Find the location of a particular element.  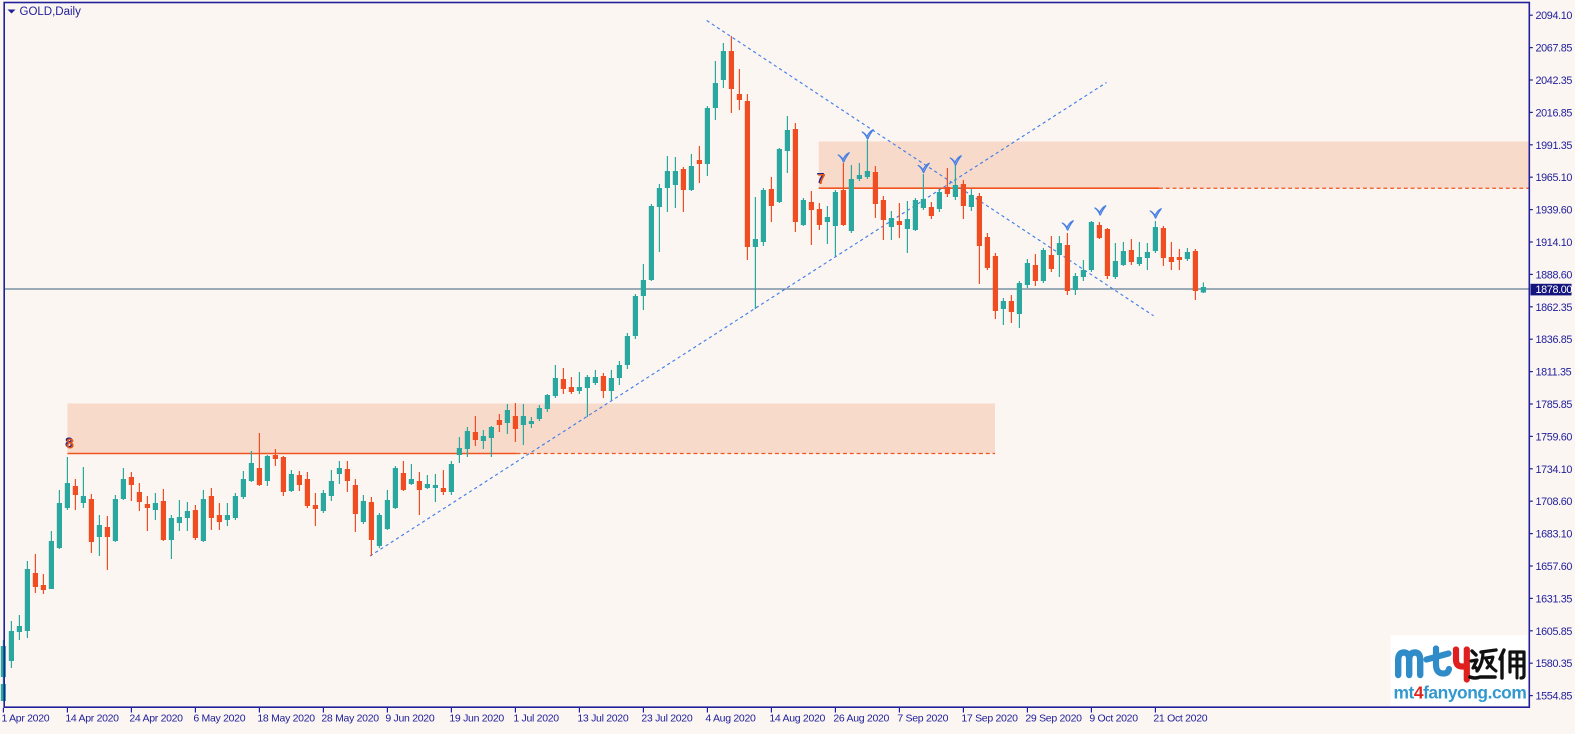

svg-text: 1708.60 is located at coordinates (1554, 502).